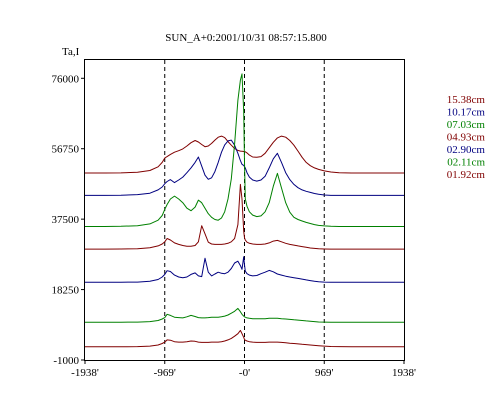 This screenshot has height=400, width=500. What do you see at coordinates (246, 38) in the screenshot?
I see `chart-title: SUN_A+0:2001/10/31 08:57:15.800` at bounding box center [246, 38].